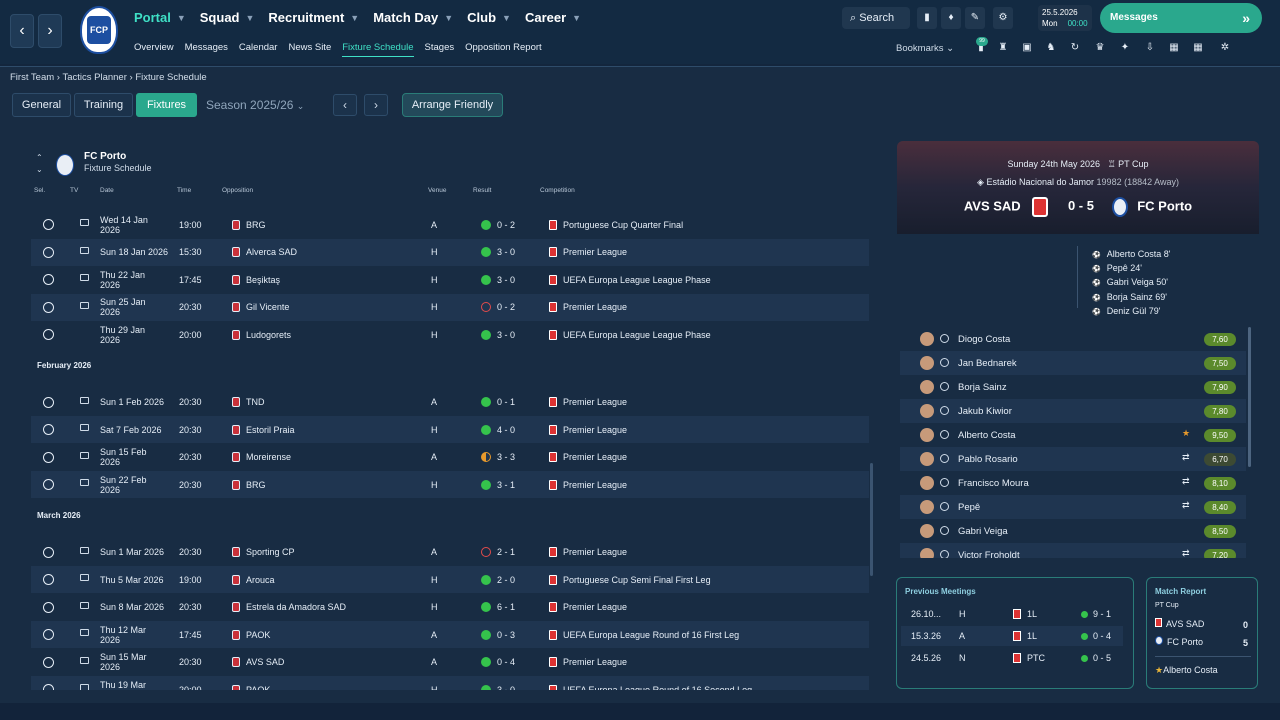 The height and width of the screenshot is (720, 1280). What do you see at coordinates (498, 402) in the screenshot?
I see `fixture-result: 0 - 1` at bounding box center [498, 402].